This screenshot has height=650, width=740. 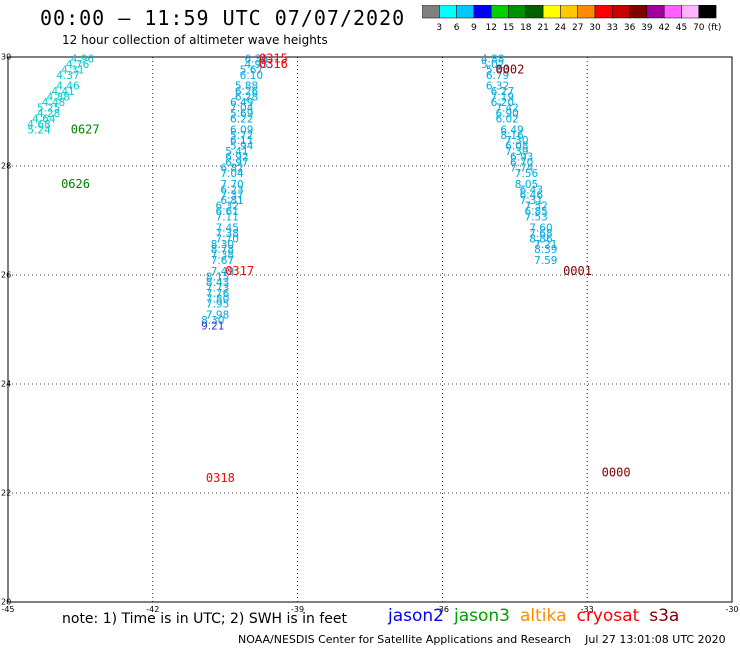 What do you see at coordinates (492, 65) in the screenshot?
I see `swh-value: 5.02` at bounding box center [492, 65].